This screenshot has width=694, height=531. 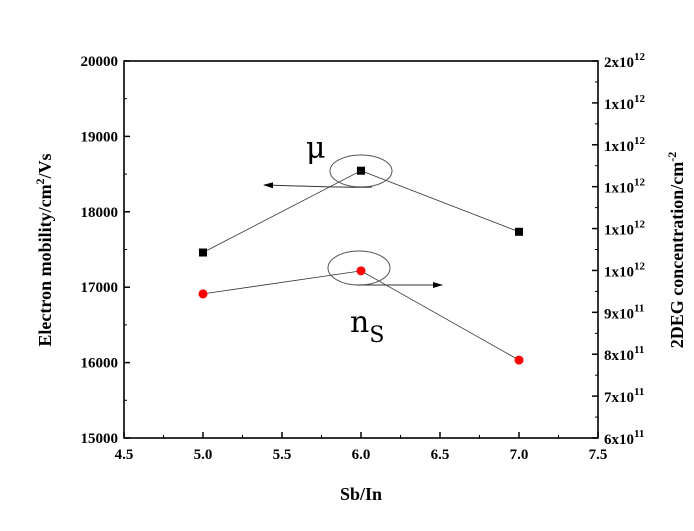 I want to click on y2-tick-mantissa: 8x10, so click(x=619, y=356).